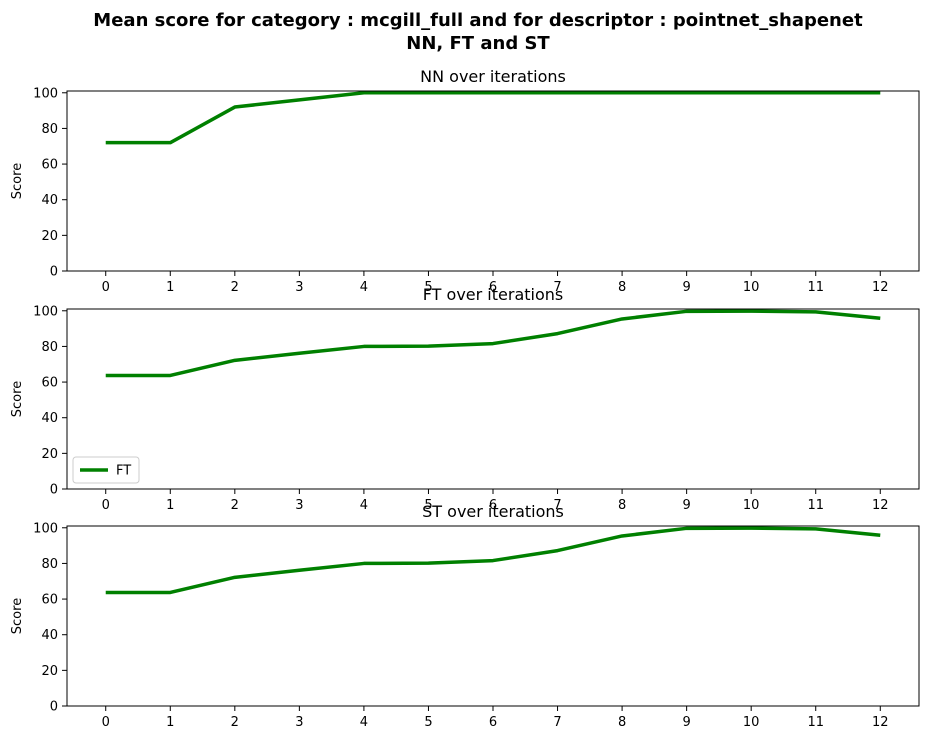  I want to click on figure-title-line-2: NN, FT and ST, so click(478, 43).